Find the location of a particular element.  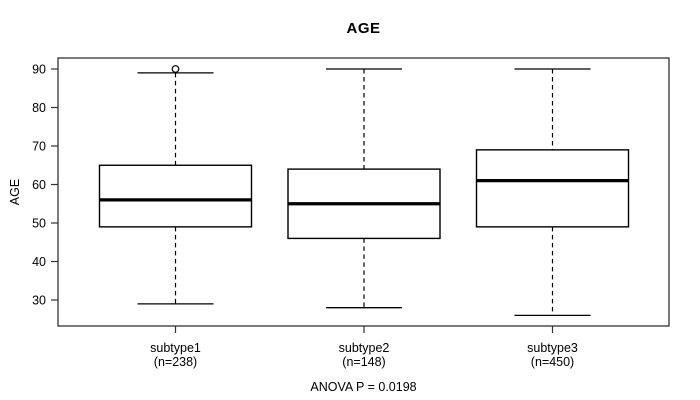

y-tick-label: 40 is located at coordinates (39, 262).